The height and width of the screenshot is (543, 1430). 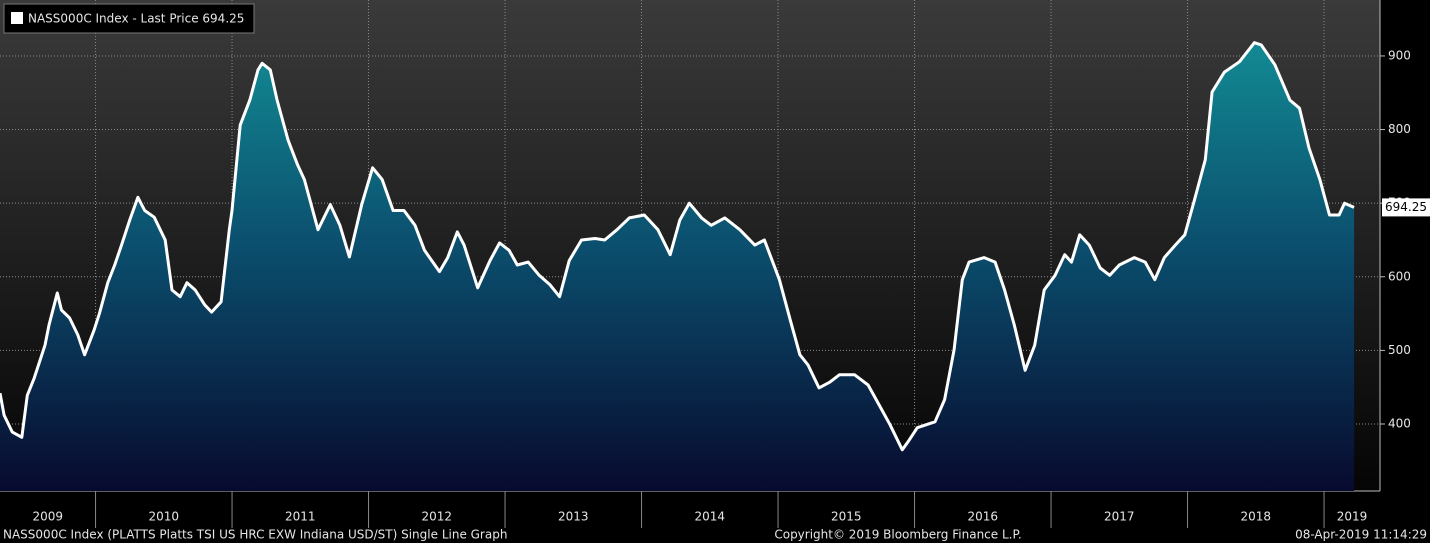 What do you see at coordinates (710, 517) in the screenshot?
I see `x-tick-label: 2014` at bounding box center [710, 517].